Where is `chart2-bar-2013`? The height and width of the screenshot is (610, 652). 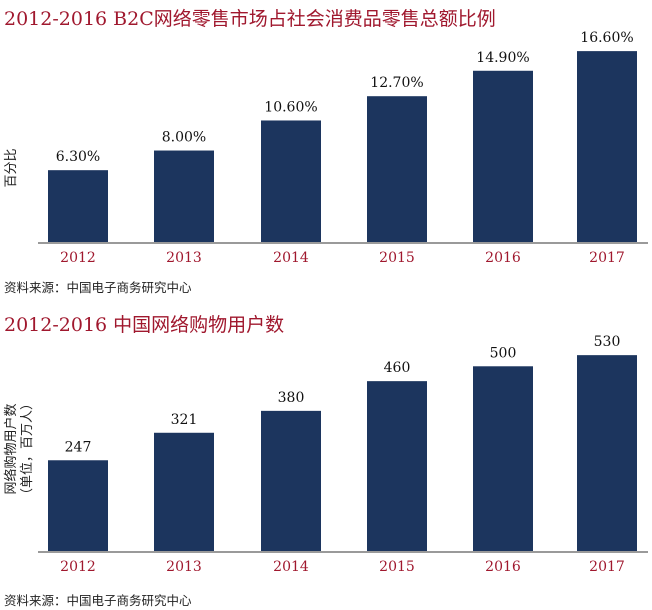 chart2-bar-2013 is located at coordinates (184, 492).